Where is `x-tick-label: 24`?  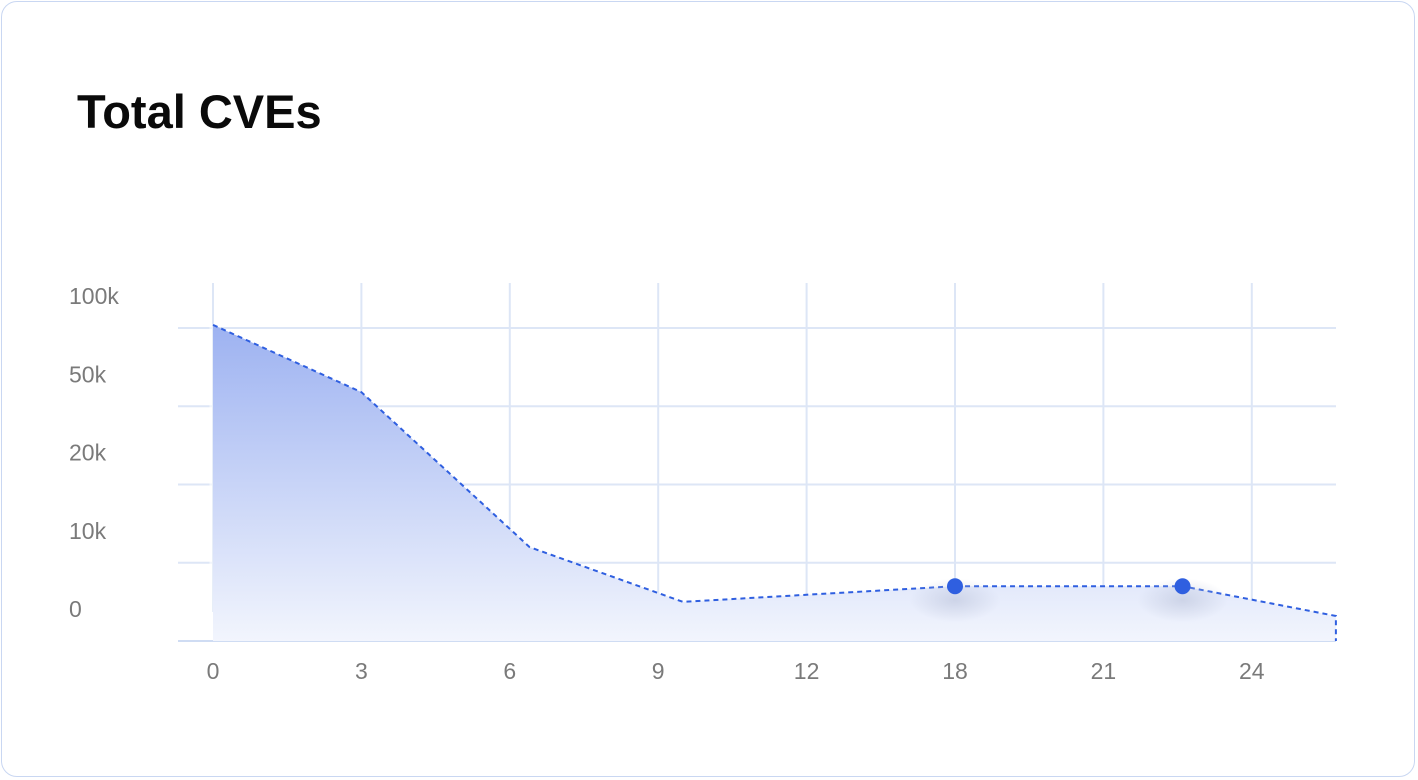
x-tick-label: 24 is located at coordinates (1252, 671).